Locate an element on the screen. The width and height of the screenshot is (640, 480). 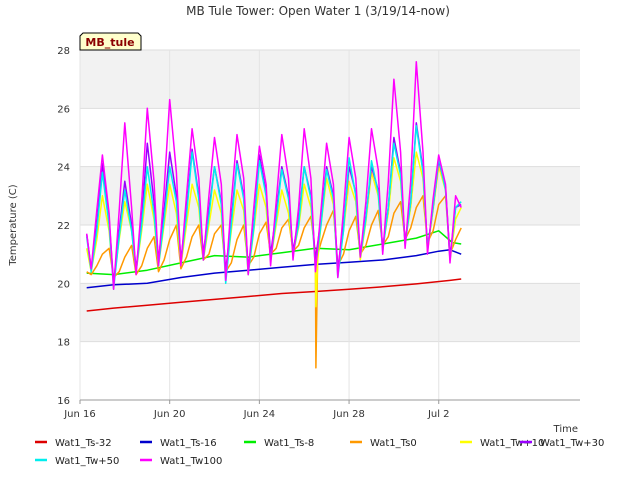
legend-label: Wat1_Ts0 is located at coordinates (393, 443).